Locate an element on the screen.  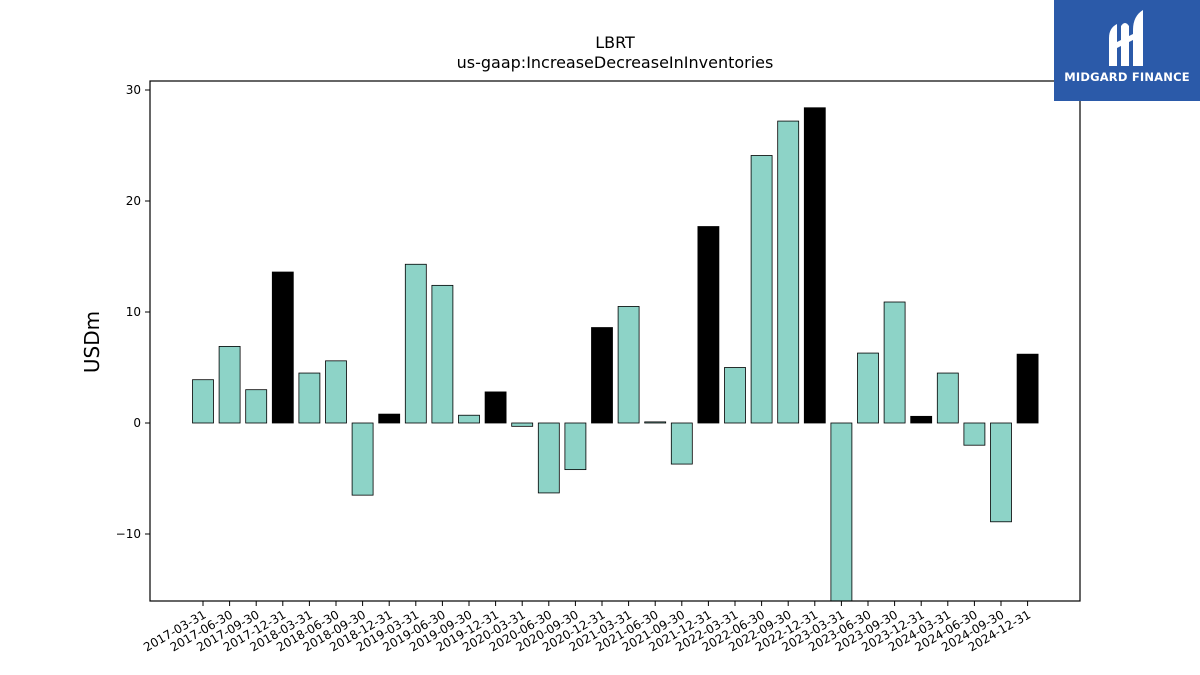
y-axis-ticks: −10 0 10 20 30 is located at coordinates (133, 312).